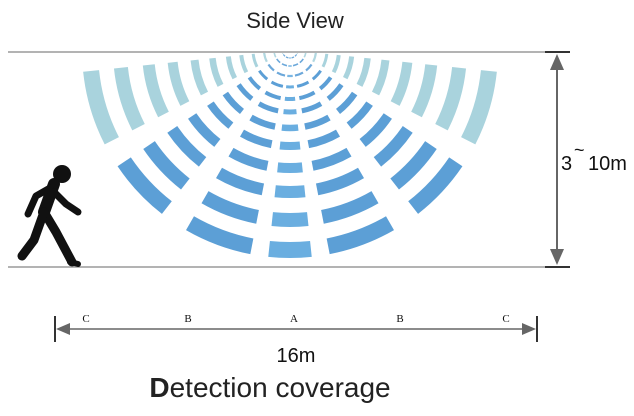 This screenshot has width=634, height=416. What do you see at coordinates (566, 164) in the screenshot?
I see `height-label-prefix: 3` at bounding box center [566, 164].